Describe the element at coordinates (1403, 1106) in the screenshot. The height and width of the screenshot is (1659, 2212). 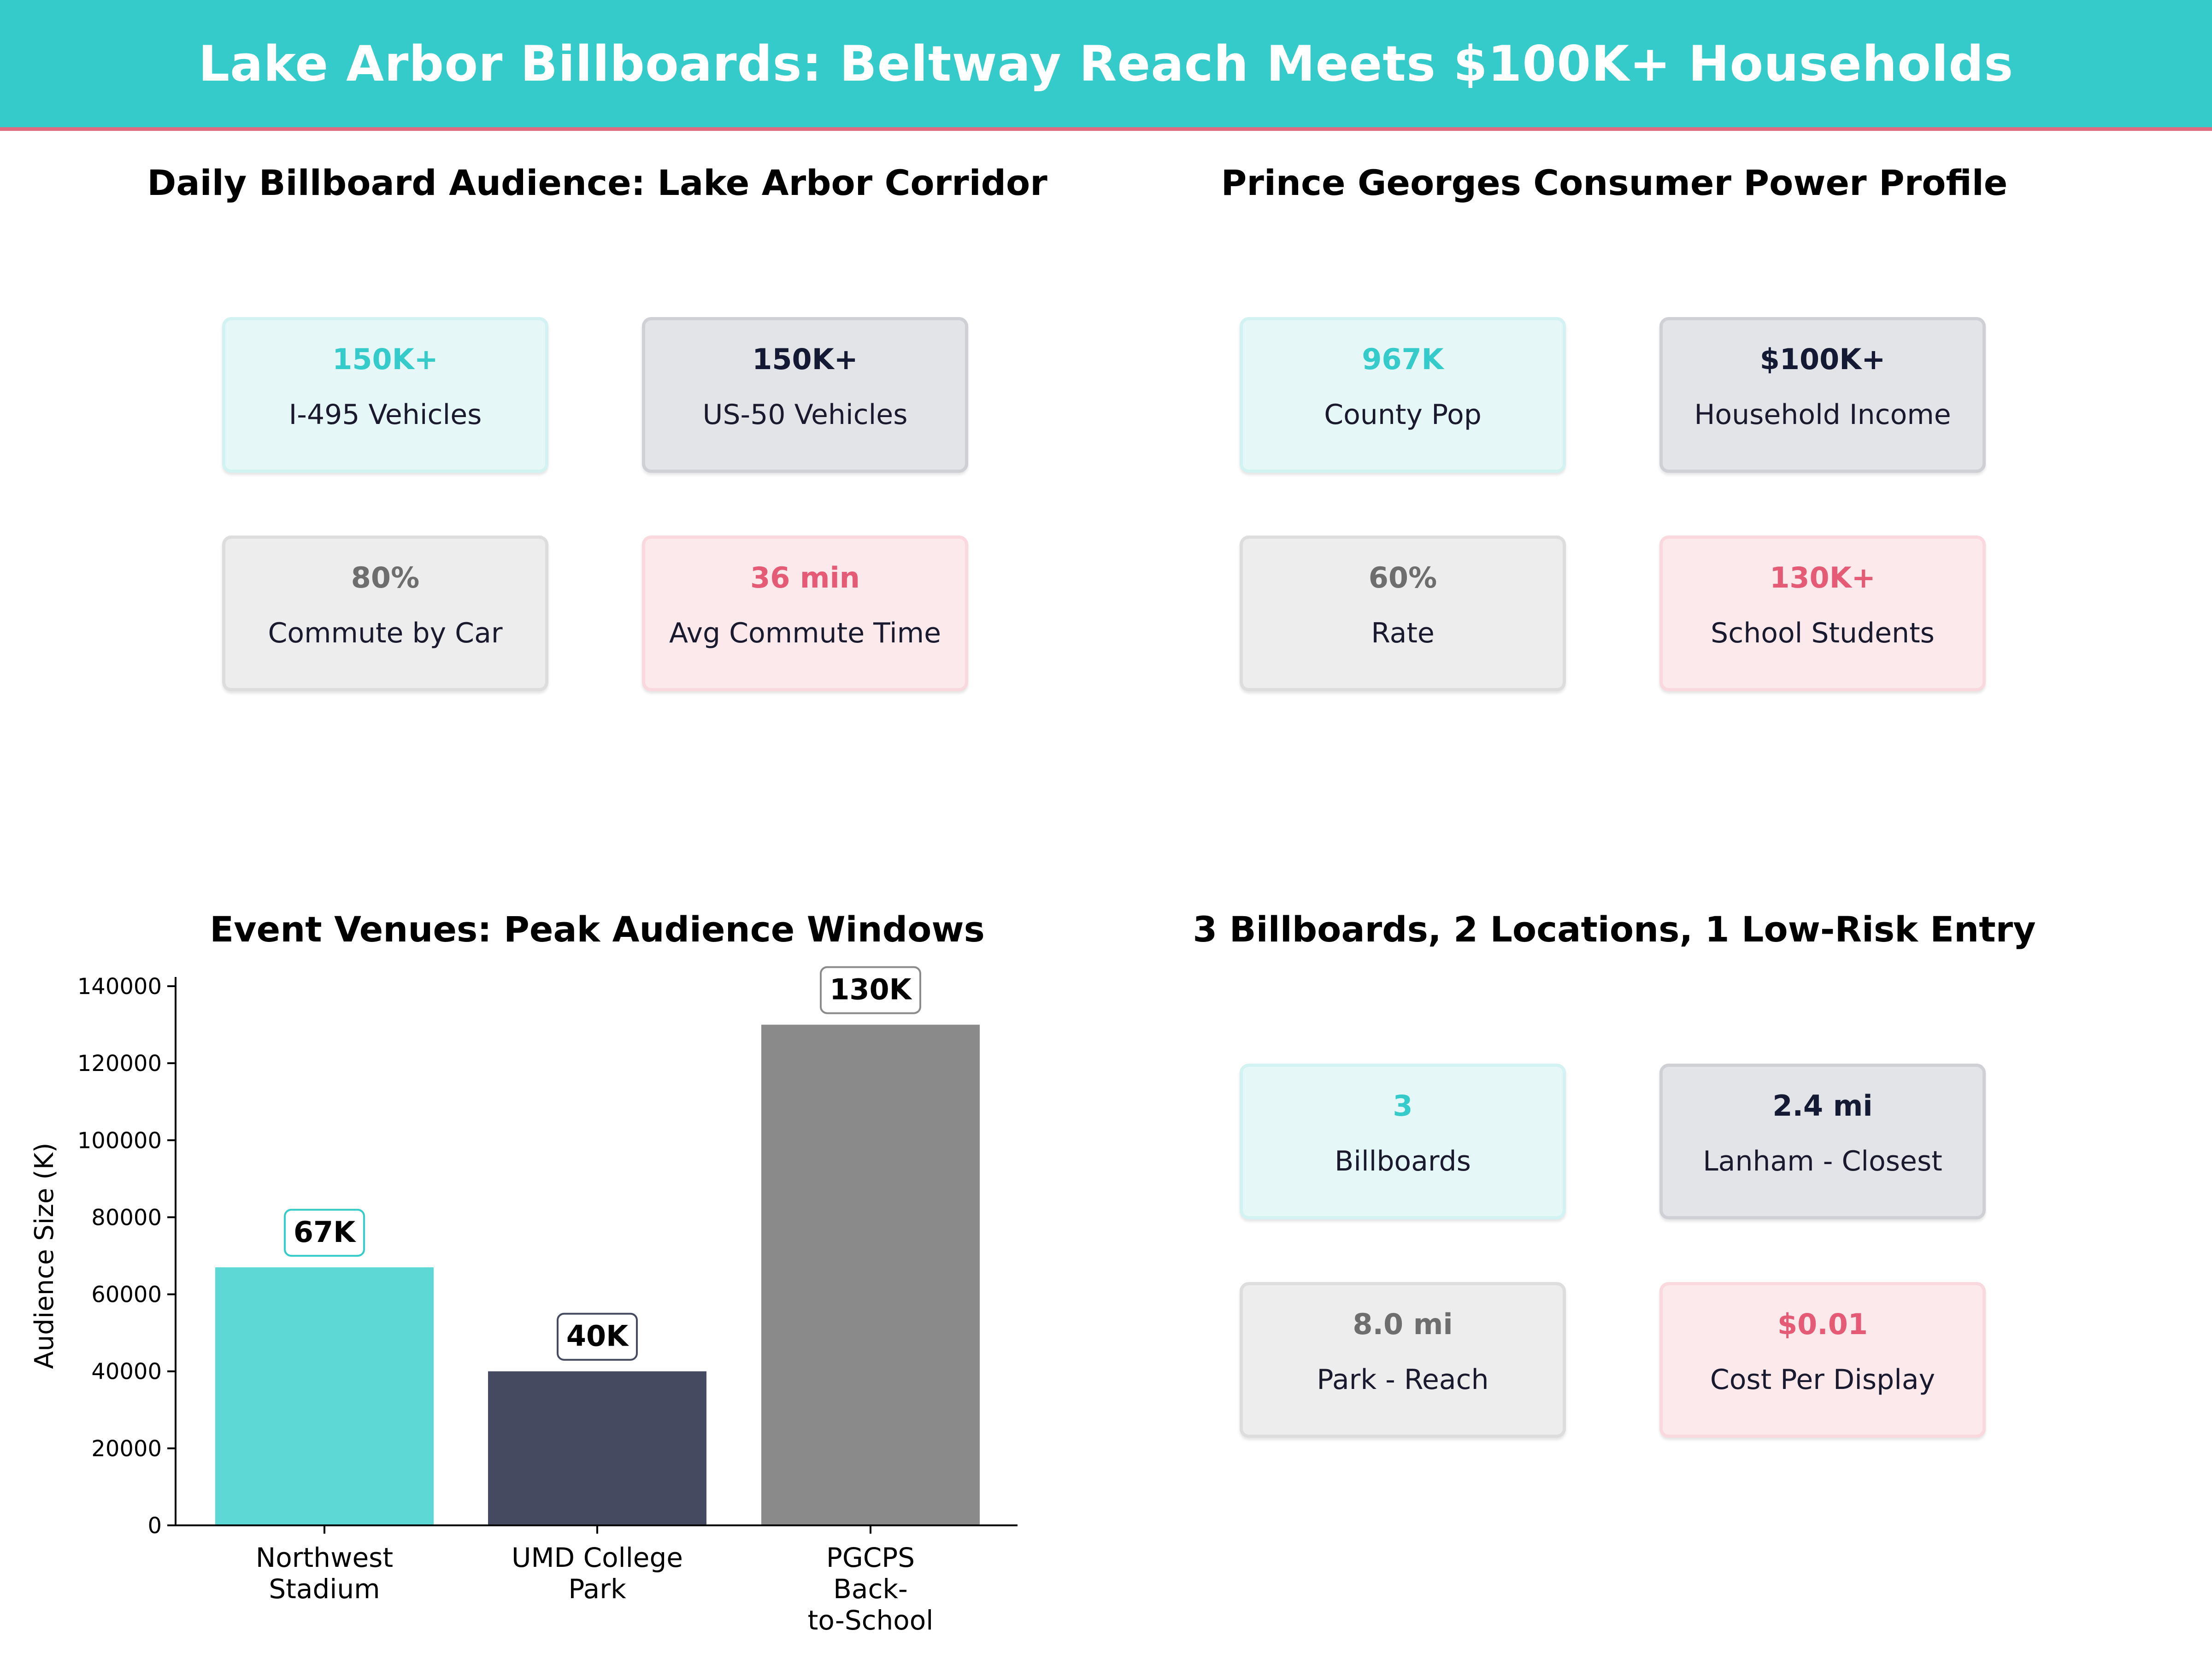
I see `kpi-value: 3` at that location.